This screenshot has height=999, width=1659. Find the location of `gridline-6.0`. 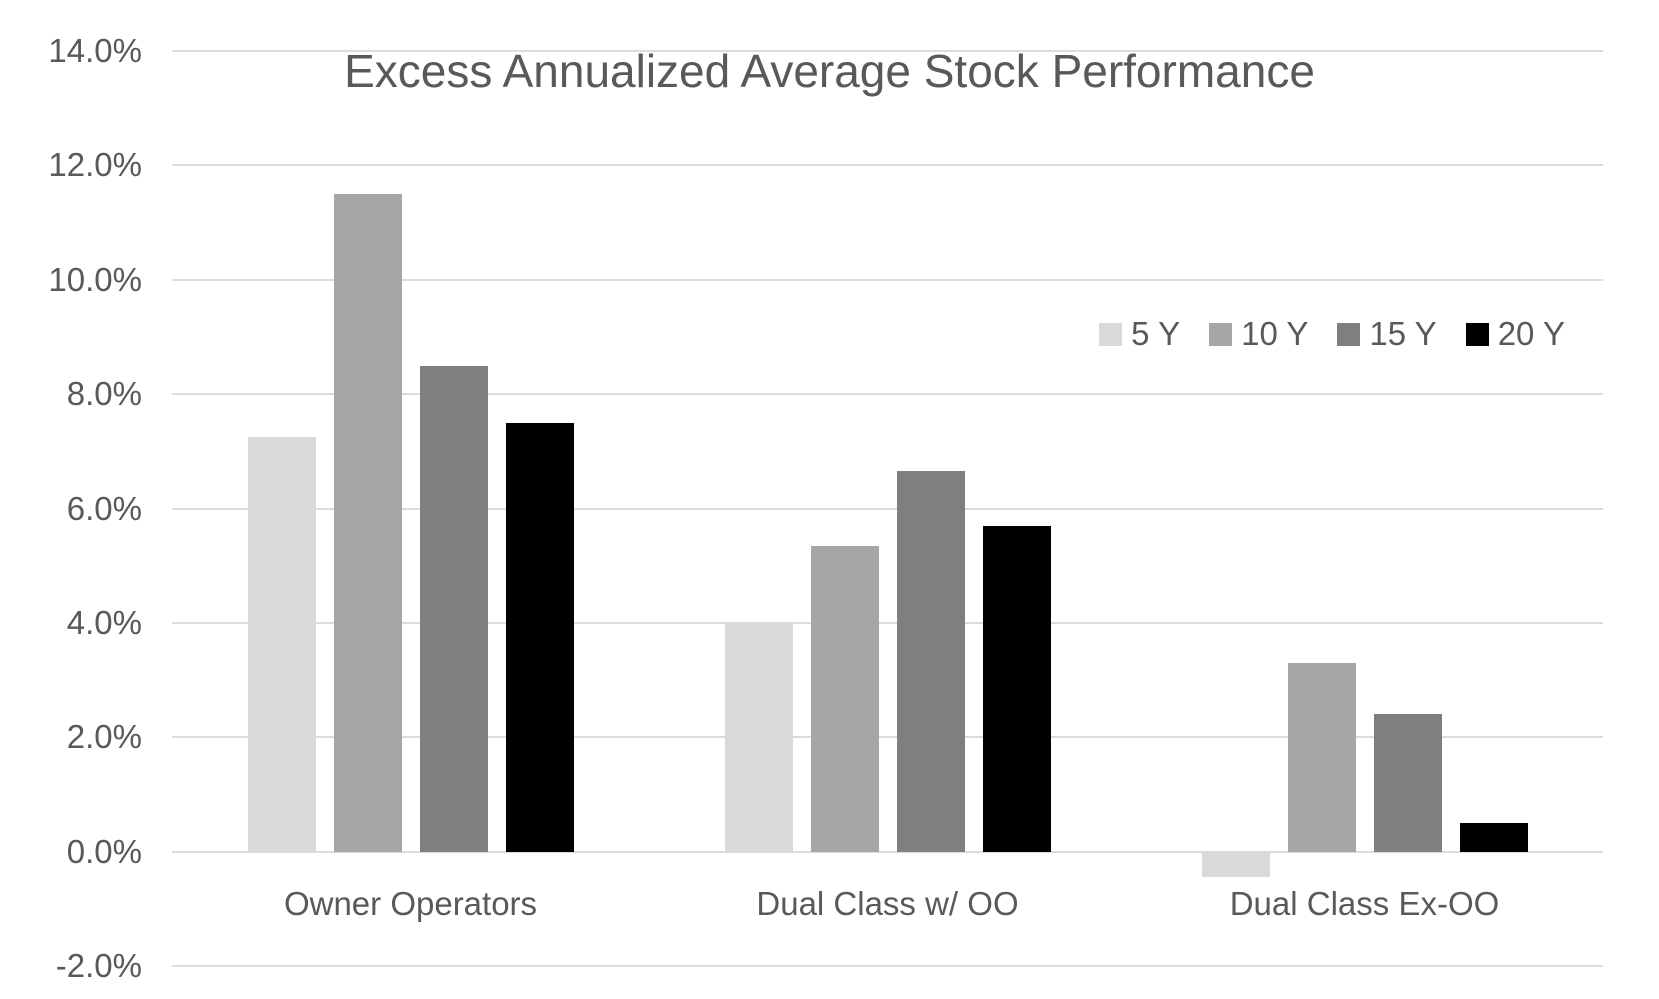

gridline-6.0 is located at coordinates (887, 508).